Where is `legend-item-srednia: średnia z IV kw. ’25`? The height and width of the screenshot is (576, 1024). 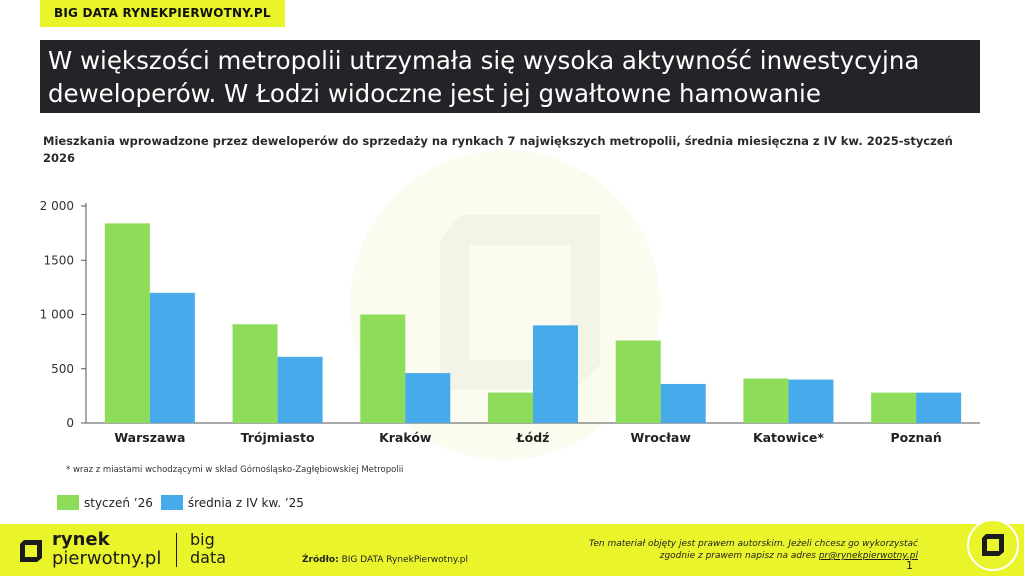
legend-item-srednia: średnia z IV kw. ’25 is located at coordinates (232, 502).